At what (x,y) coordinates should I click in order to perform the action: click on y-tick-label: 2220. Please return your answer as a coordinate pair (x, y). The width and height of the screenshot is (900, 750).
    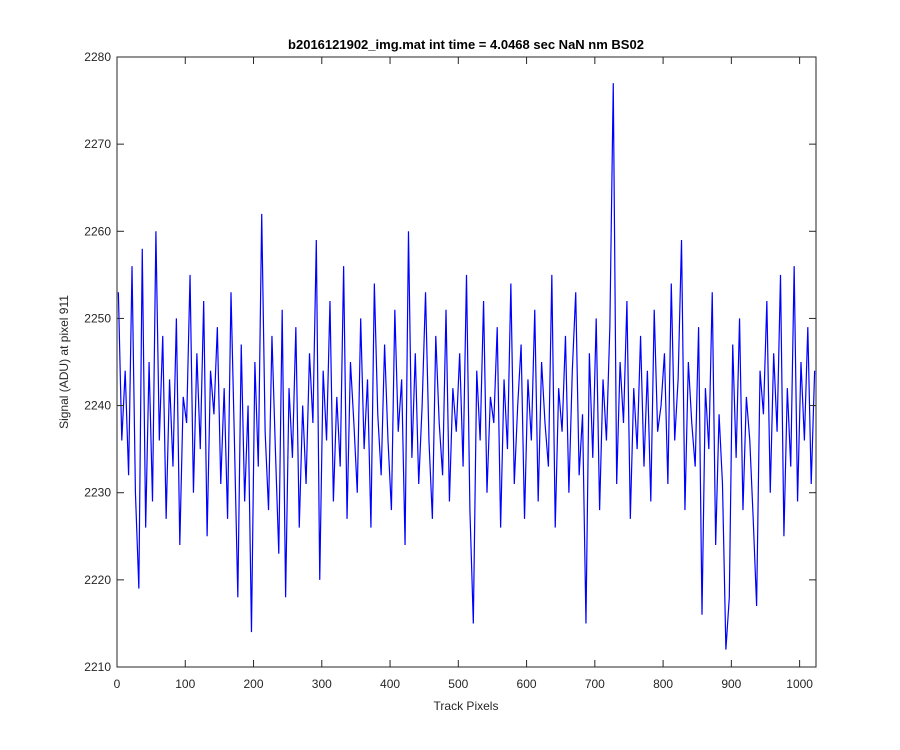
    Looking at the image, I should click on (97, 580).